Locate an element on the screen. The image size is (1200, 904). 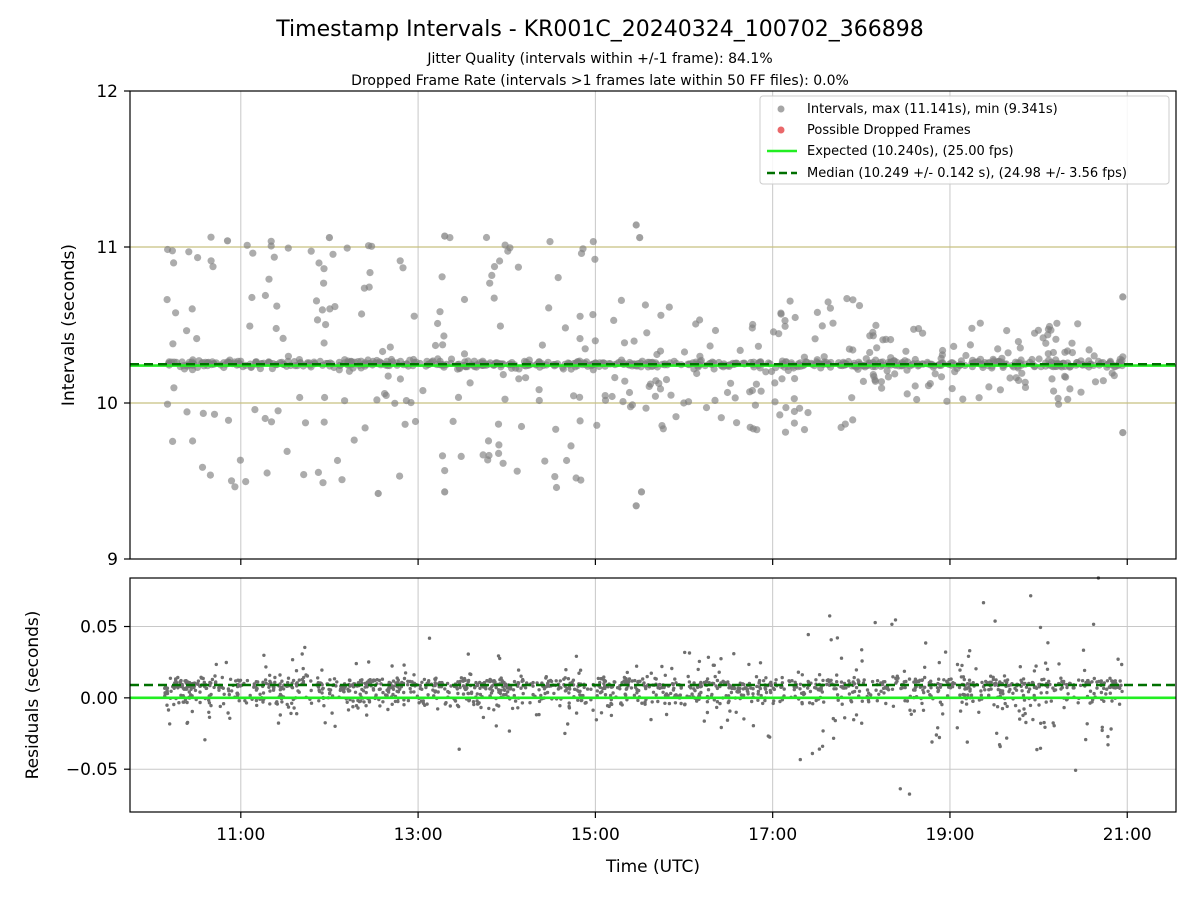
legend-dropped-marker is located at coordinates (781, 130).